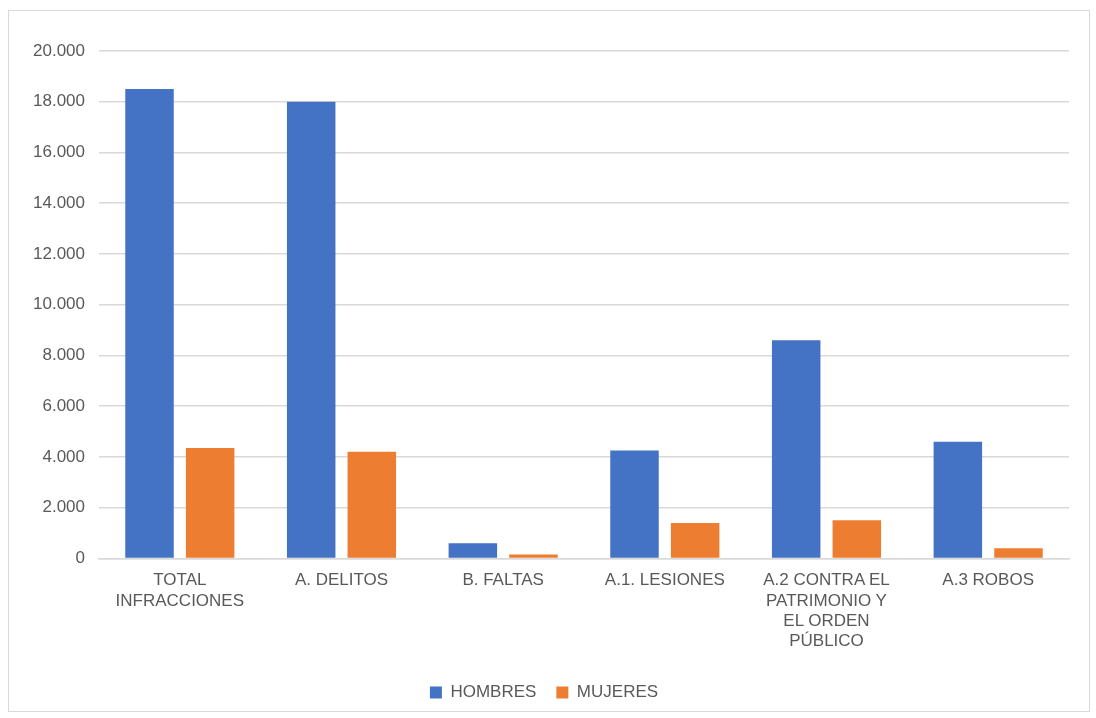  Describe the element at coordinates (59, 50) in the screenshot. I see `y-tick-label: 20.000` at that location.